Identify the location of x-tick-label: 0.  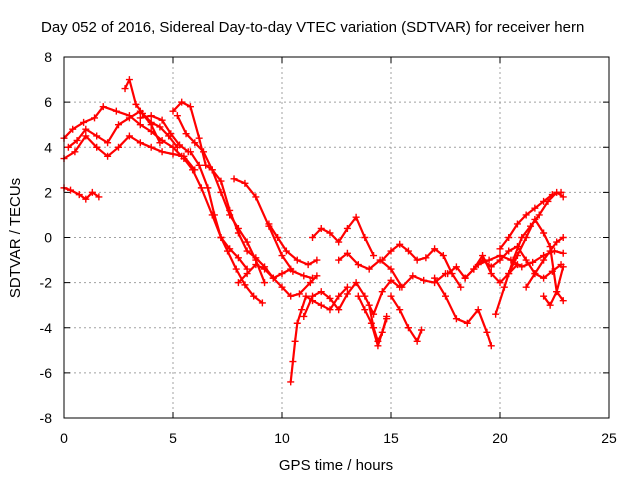
(64, 438).